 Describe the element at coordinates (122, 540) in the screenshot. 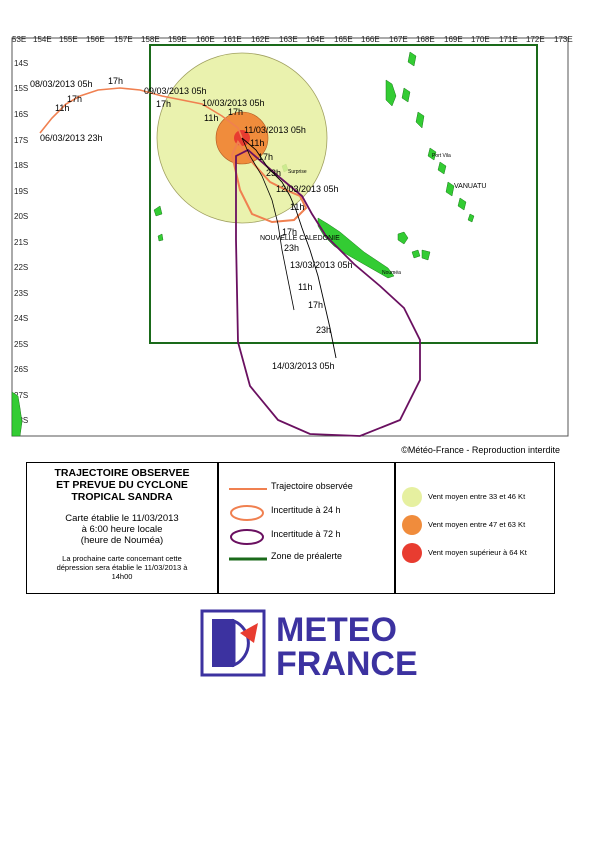

I see `issue-line: (heure de Nouméa)` at that location.